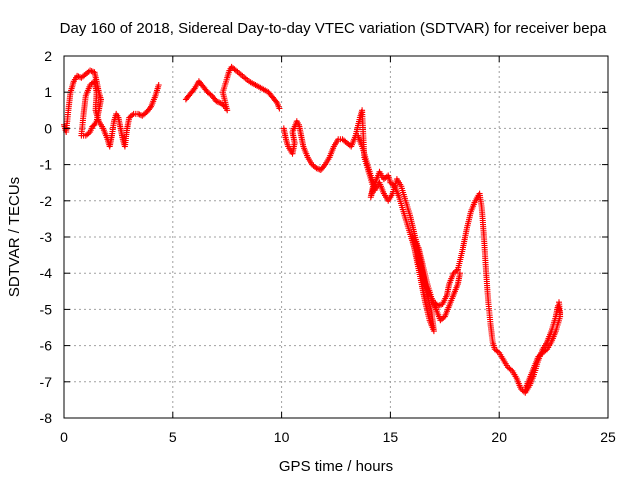 Image resolution: width=640 pixels, height=480 pixels. Describe the element at coordinates (608, 437) in the screenshot. I see `x-tick-label: 25` at that location.